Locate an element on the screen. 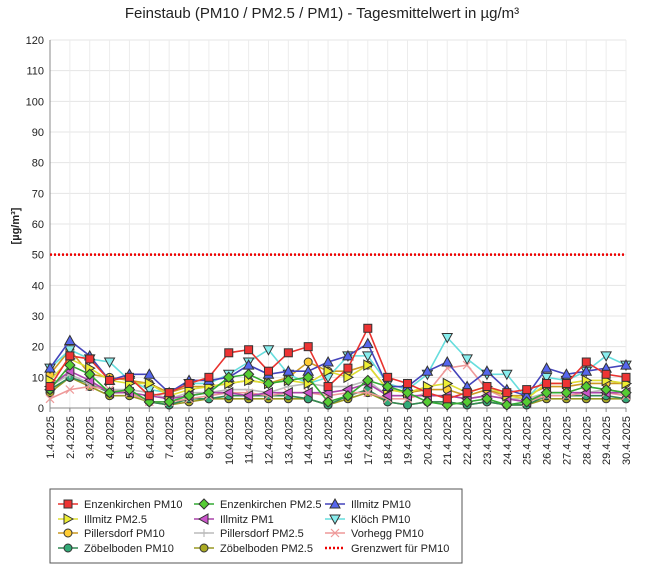 The height and width of the screenshot is (576, 645). legend-label: Enzenkirchen PM10 is located at coordinates (133, 505).